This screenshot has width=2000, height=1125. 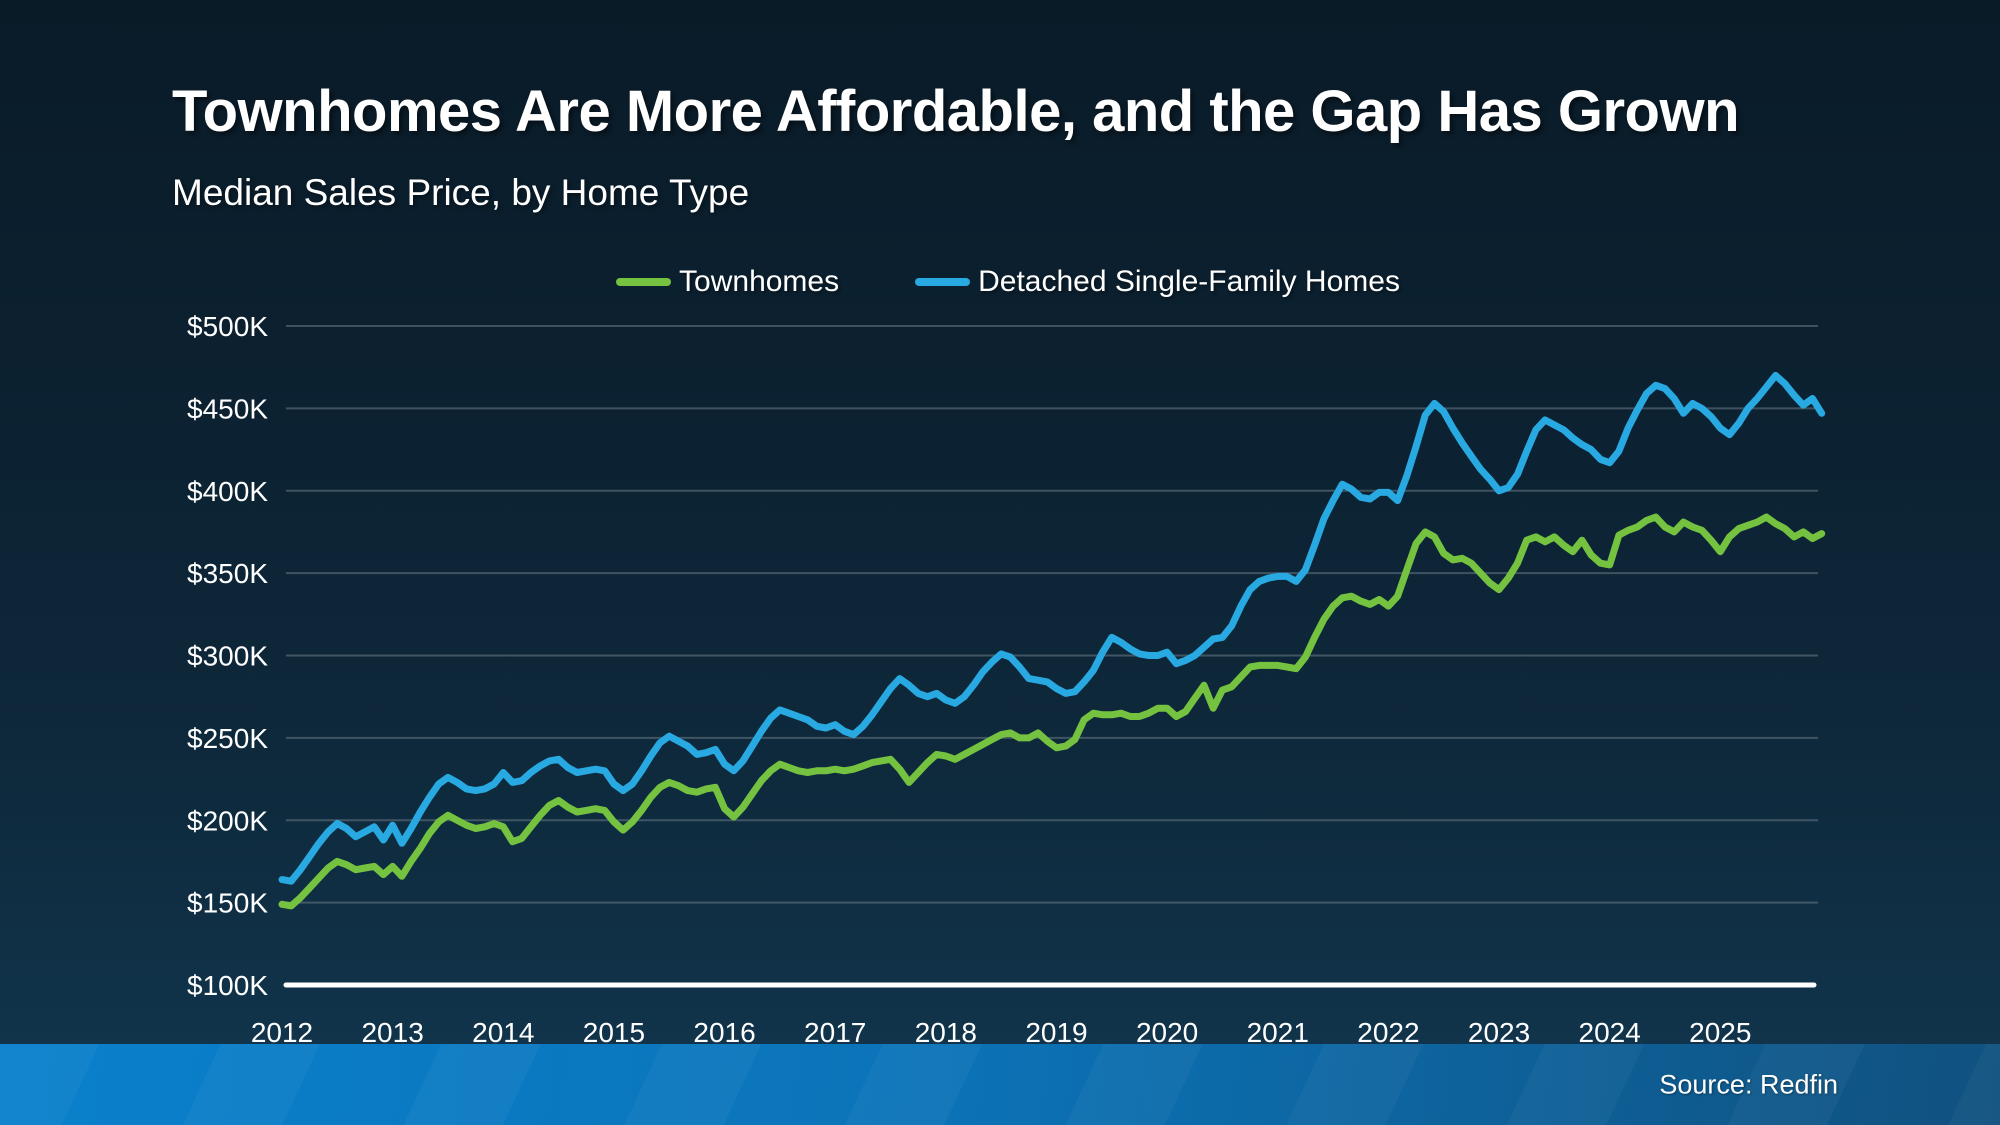 I want to click on y-tick-label: $400K, so click(x=227, y=491).